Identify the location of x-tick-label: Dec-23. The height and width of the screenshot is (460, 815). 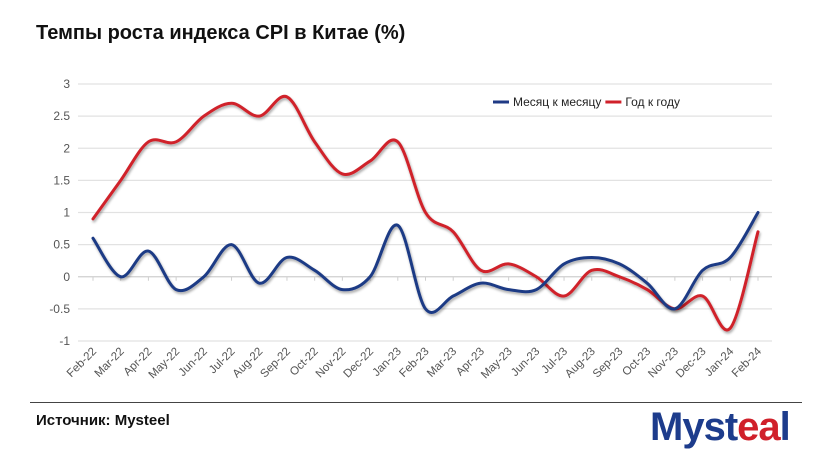
(691, 363).